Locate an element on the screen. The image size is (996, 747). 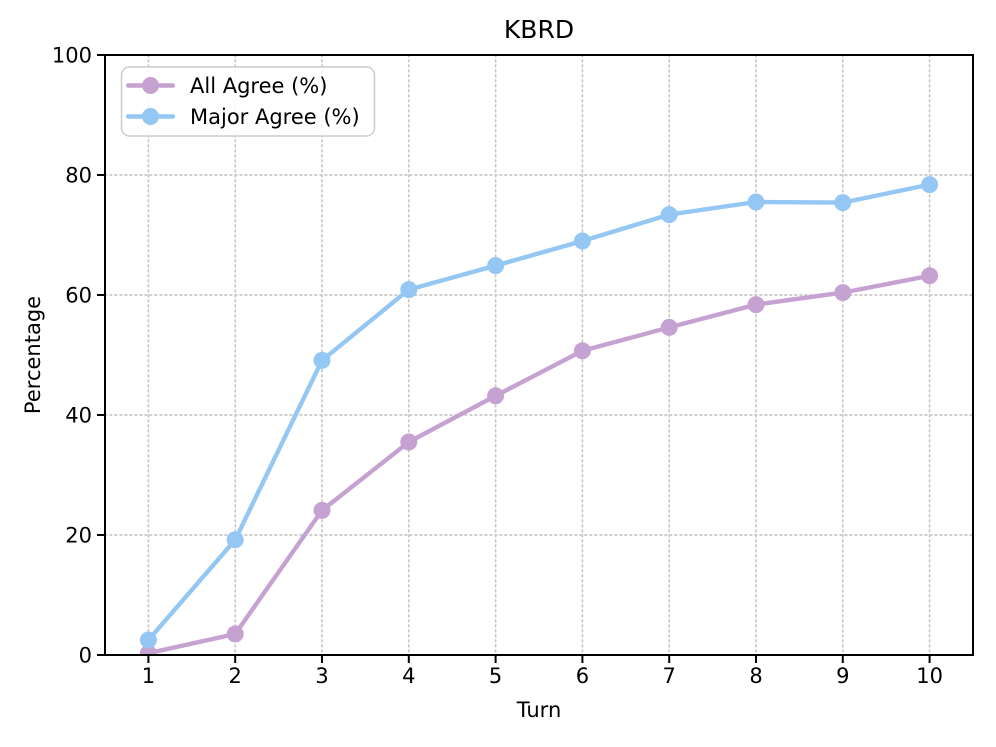
x-tick-label: 3 is located at coordinates (321, 676).